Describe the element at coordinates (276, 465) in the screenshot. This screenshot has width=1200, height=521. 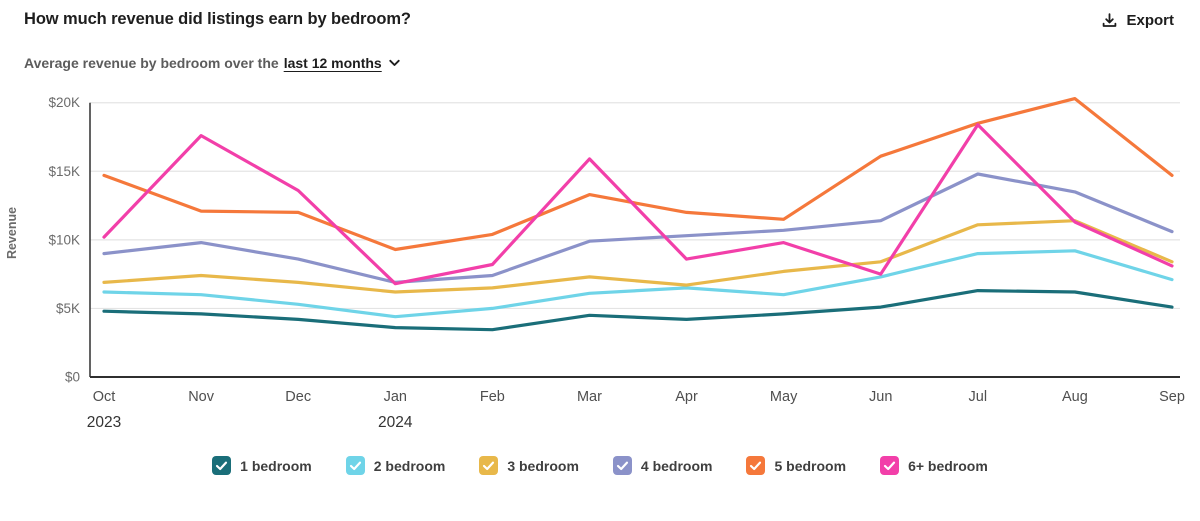
I see `legend-label: 1 bedroom` at that location.